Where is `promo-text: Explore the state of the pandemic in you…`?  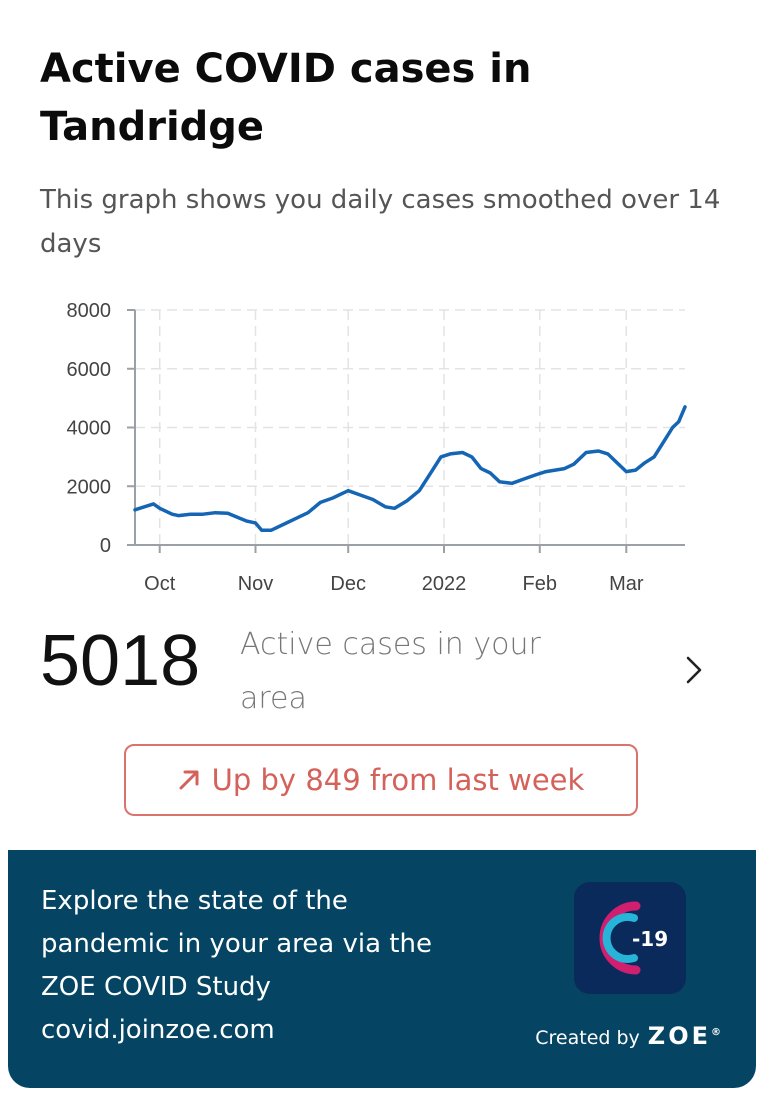 promo-text: Explore the state of the pandemic in you… is located at coordinates (276, 966).